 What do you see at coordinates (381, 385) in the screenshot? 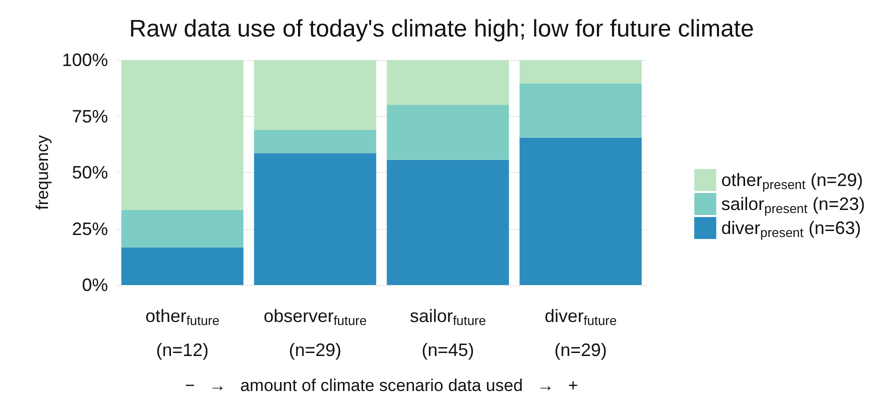
I see `x-axis-title: − → amount of climate scenario data used → +` at bounding box center [381, 385].